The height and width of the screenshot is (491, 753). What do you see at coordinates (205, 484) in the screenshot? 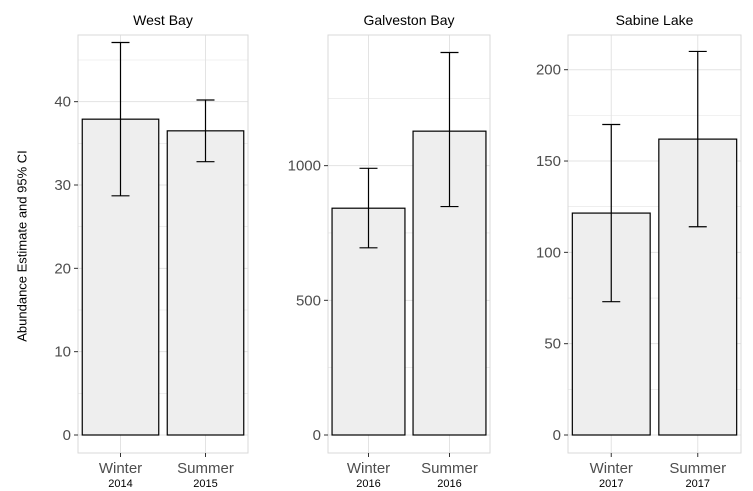
I see `x-tick-sublabel: 2015` at bounding box center [205, 484].